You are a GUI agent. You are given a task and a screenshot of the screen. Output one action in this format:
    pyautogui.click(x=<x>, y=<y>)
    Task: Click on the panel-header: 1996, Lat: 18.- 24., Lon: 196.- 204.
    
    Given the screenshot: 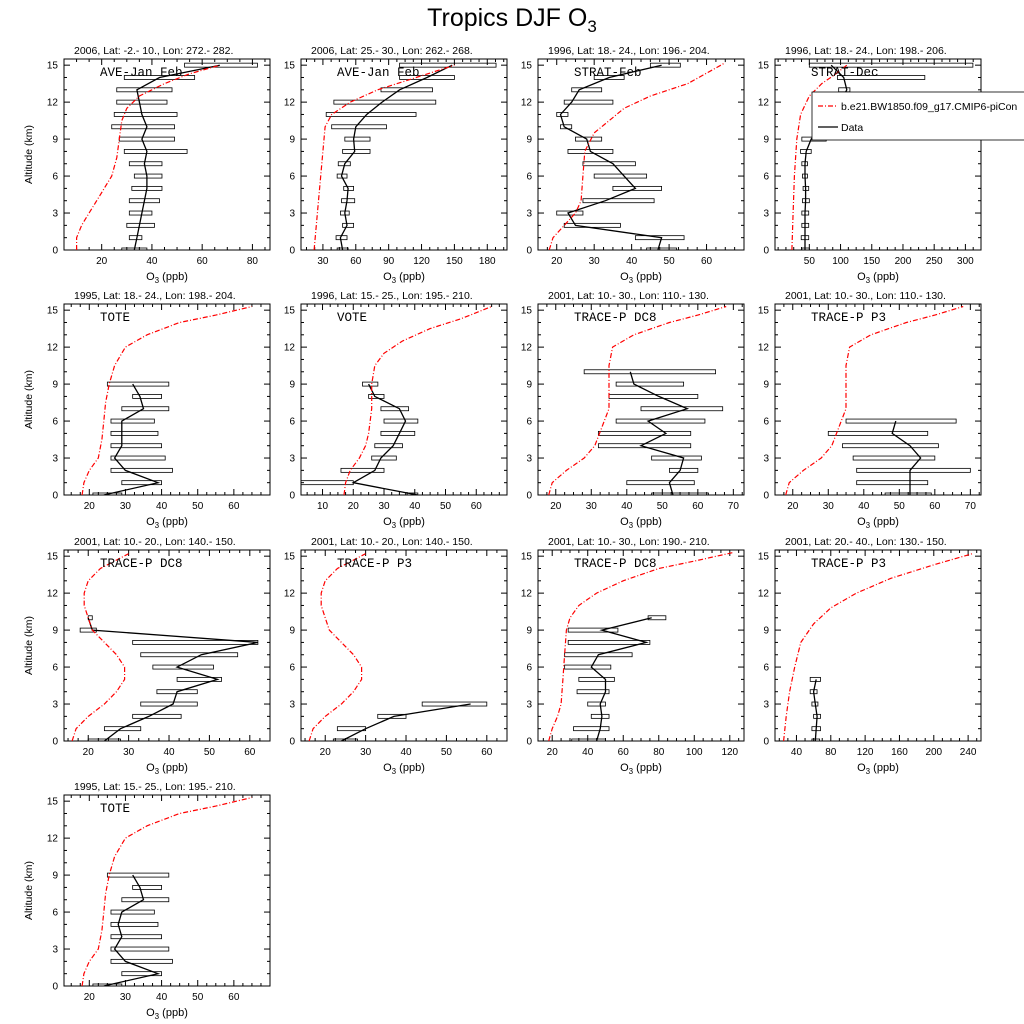 What is the action you would take?
    pyautogui.click(x=629, y=51)
    